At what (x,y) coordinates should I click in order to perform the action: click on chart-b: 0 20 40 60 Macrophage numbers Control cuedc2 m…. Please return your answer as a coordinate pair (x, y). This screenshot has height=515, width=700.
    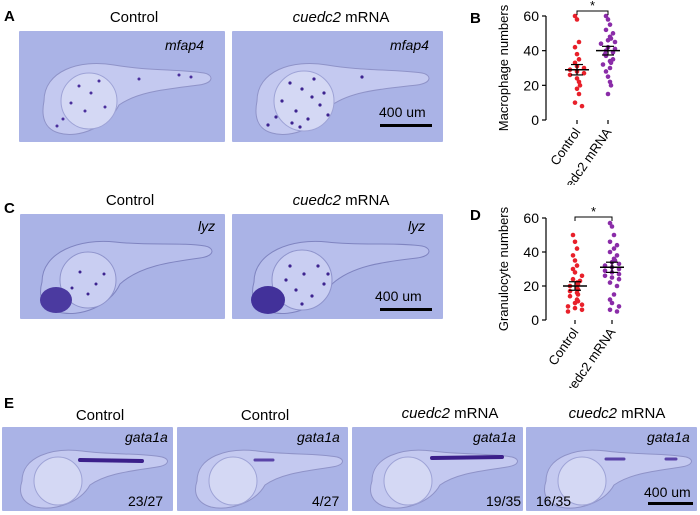
    Looking at the image, I should click on (595, 101).